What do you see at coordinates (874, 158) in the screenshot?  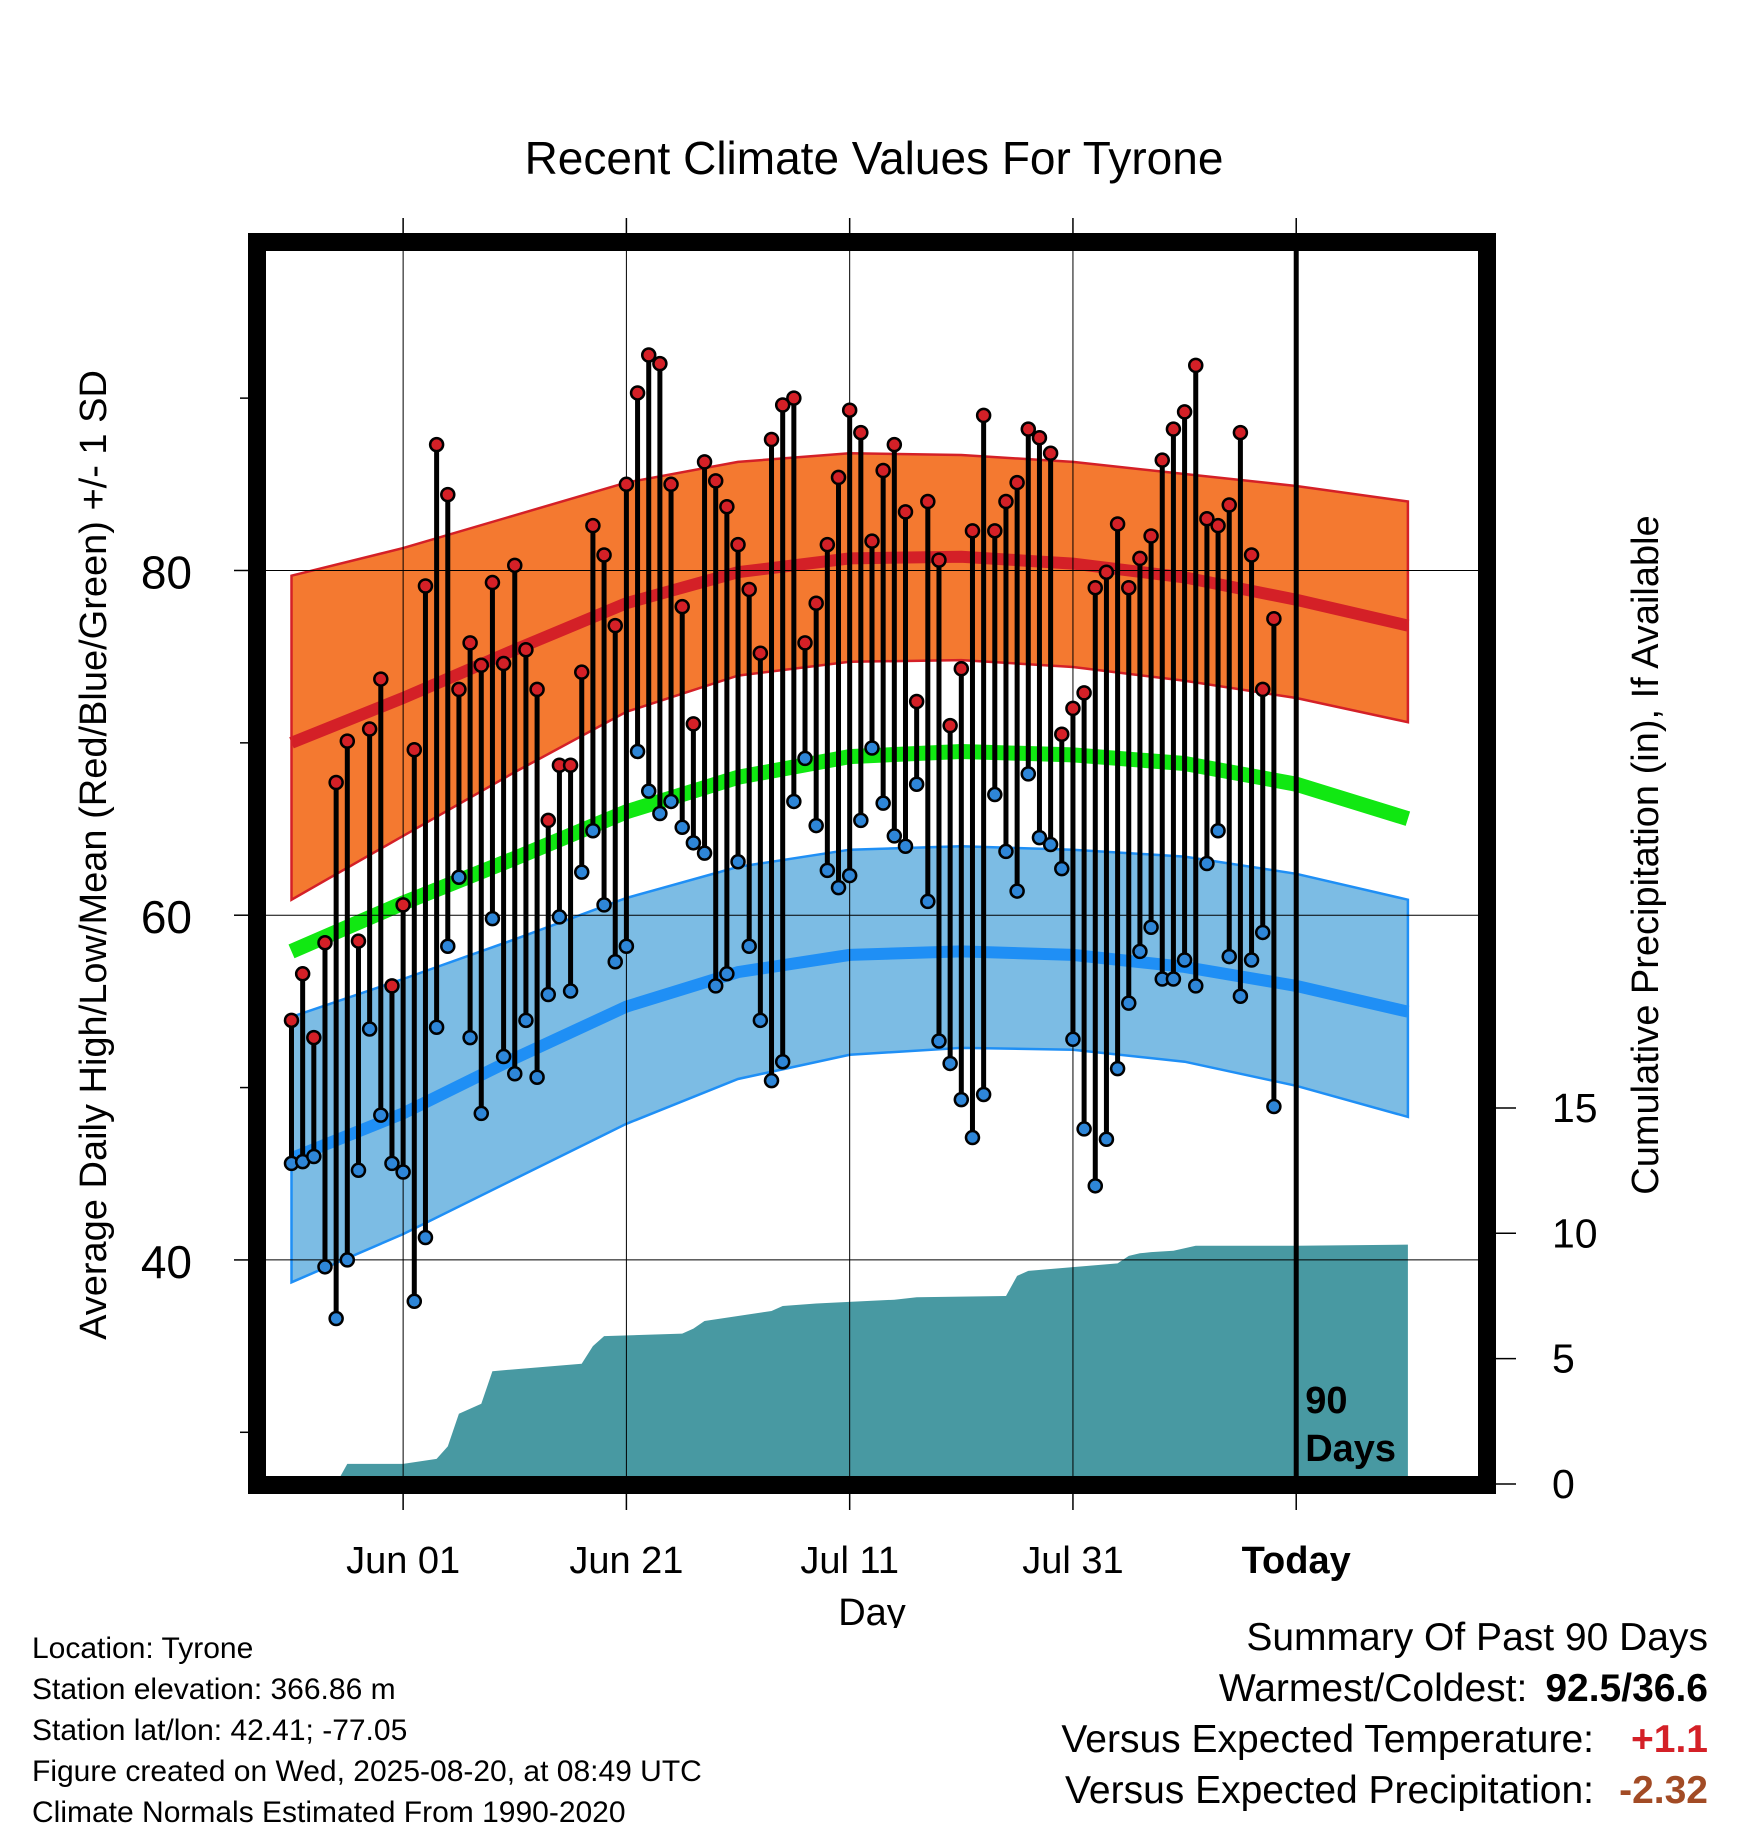 I see `chart-title: Recent Climate Values For Tyrone` at bounding box center [874, 158].